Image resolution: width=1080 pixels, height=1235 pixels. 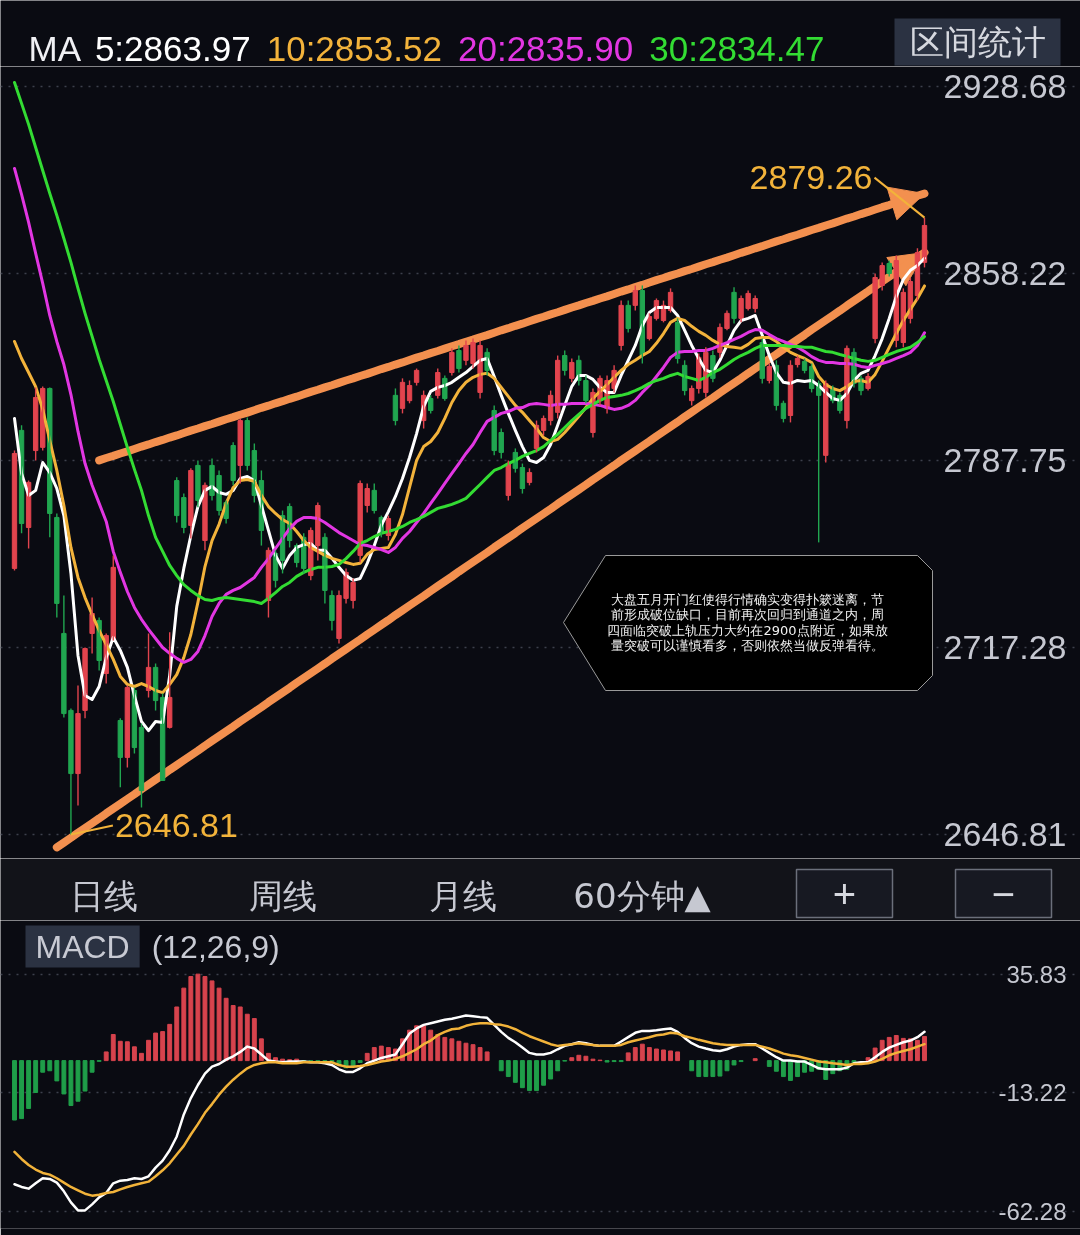 What do you see at coordinates (1005, 460) in the screenshot?
I see `y-tick-label: 2787.75` at bounding box center [1005, 460].